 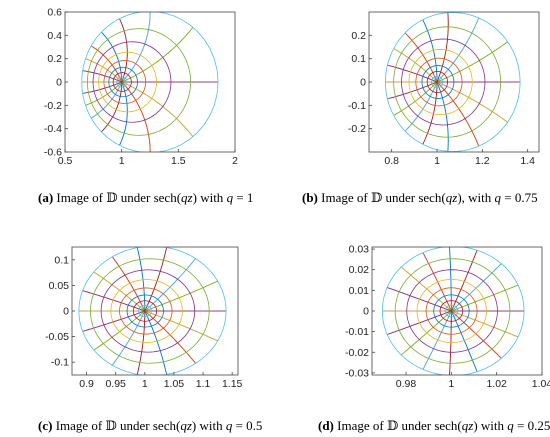 I want to click on caption-d-eq: = 0.25, so click(x=531, y=425).